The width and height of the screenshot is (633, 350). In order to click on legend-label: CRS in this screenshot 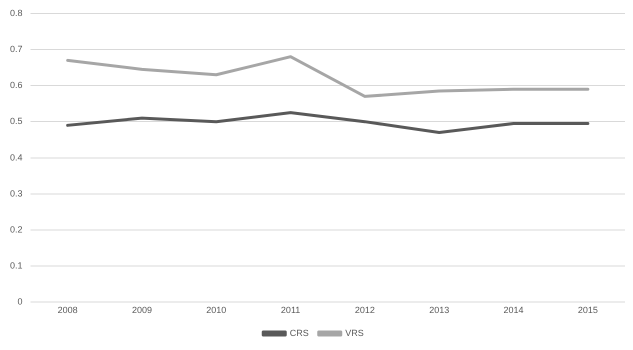, I will do `click(299, 333)`.